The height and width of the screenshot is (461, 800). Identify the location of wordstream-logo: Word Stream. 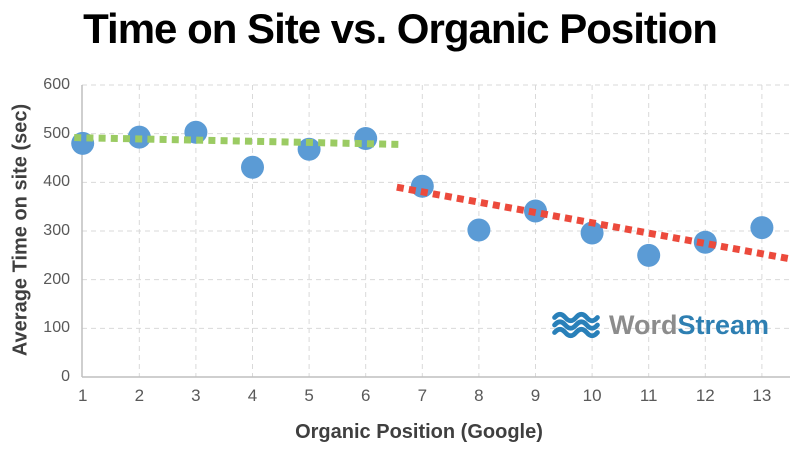
(660, 325).